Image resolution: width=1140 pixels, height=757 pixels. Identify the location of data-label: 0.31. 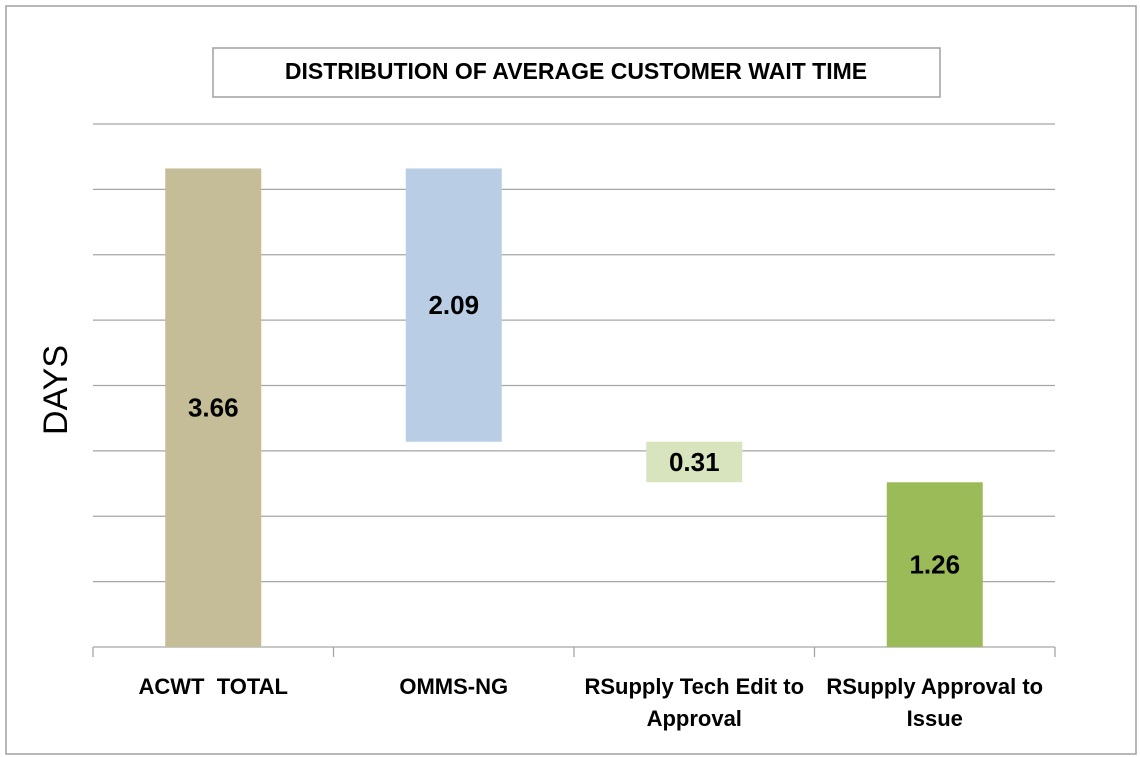
(694, 462).